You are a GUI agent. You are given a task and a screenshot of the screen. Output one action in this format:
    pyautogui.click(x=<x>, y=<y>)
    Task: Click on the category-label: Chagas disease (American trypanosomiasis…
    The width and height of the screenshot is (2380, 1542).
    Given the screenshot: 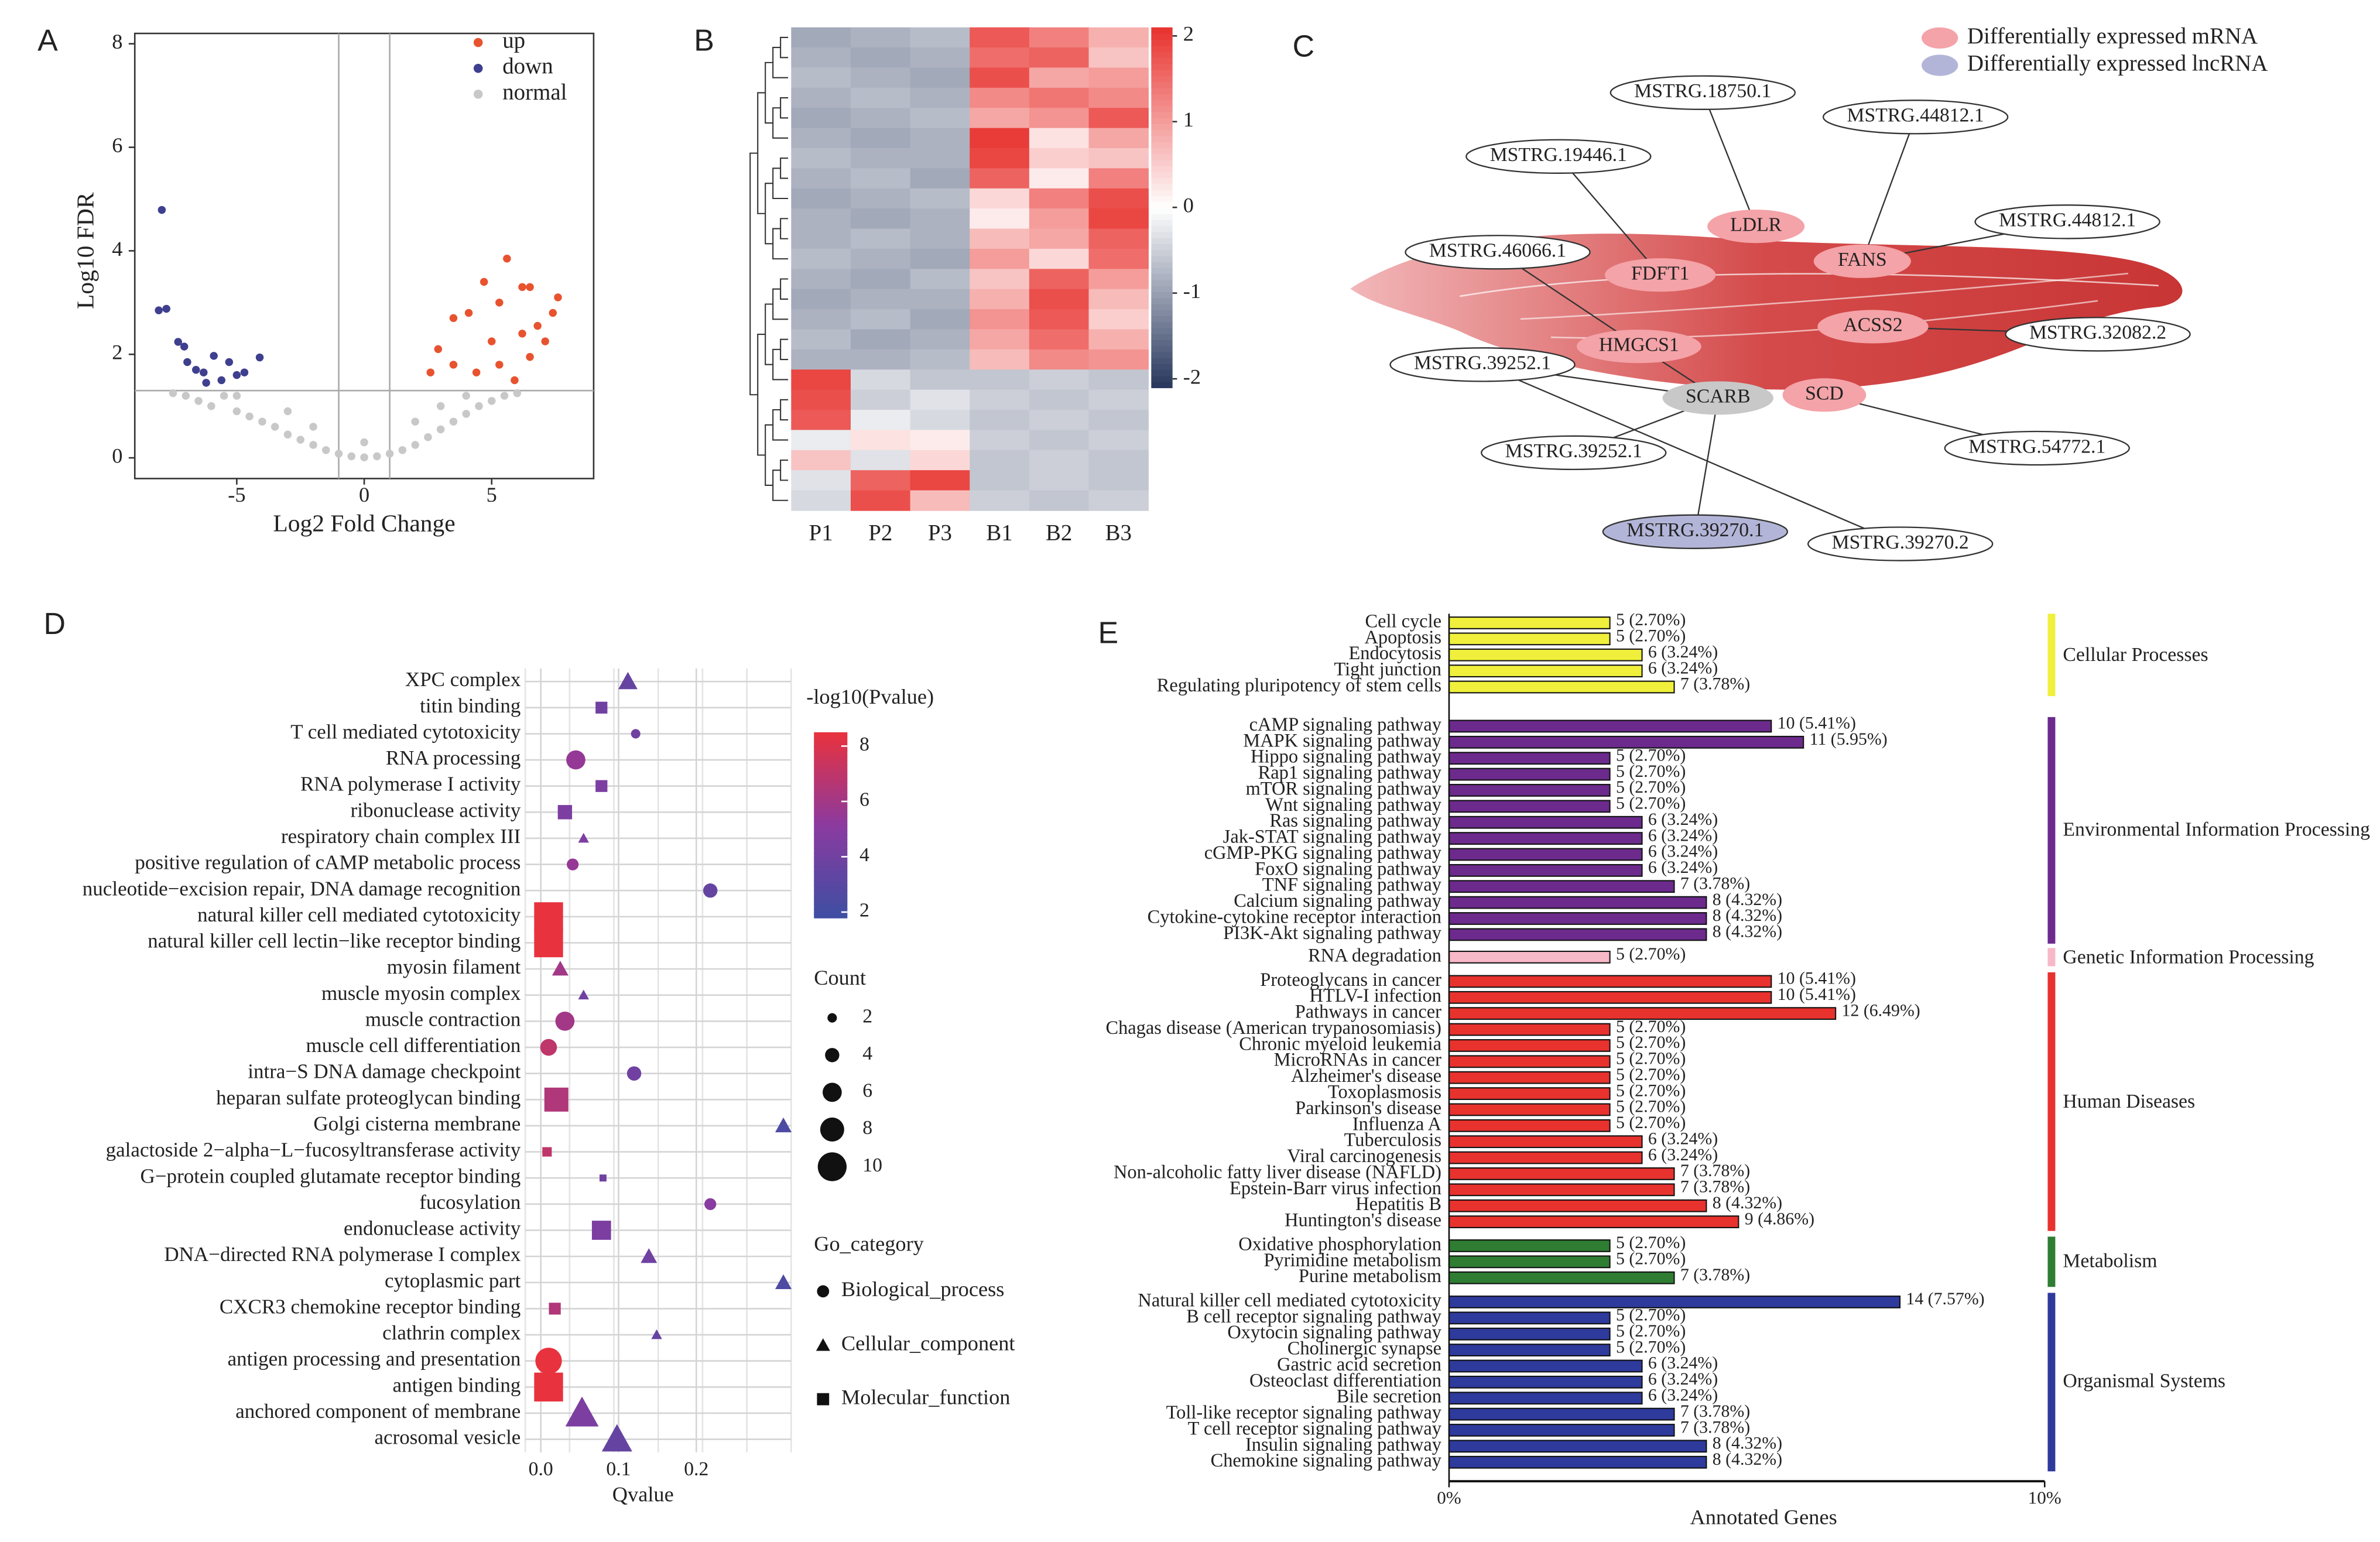 What is the action you would take?
    pyautogui.click(x=1273, y=1028)
    